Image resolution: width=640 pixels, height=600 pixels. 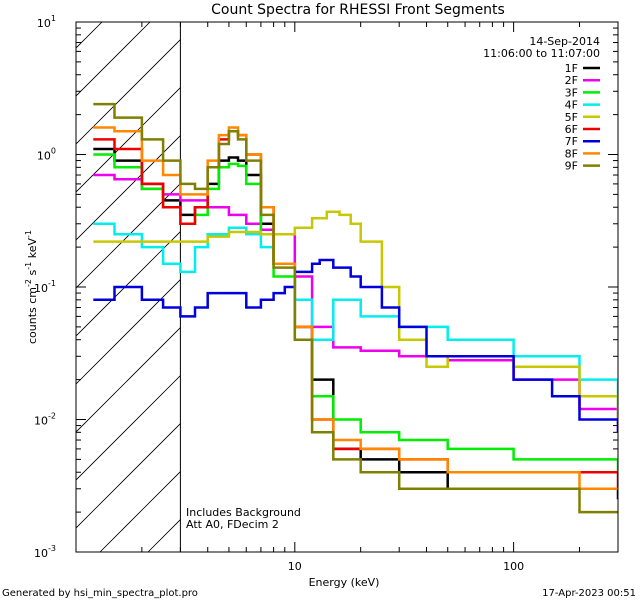 I want to click on legend-label-5F: 5F, so click(x=571, y=117).